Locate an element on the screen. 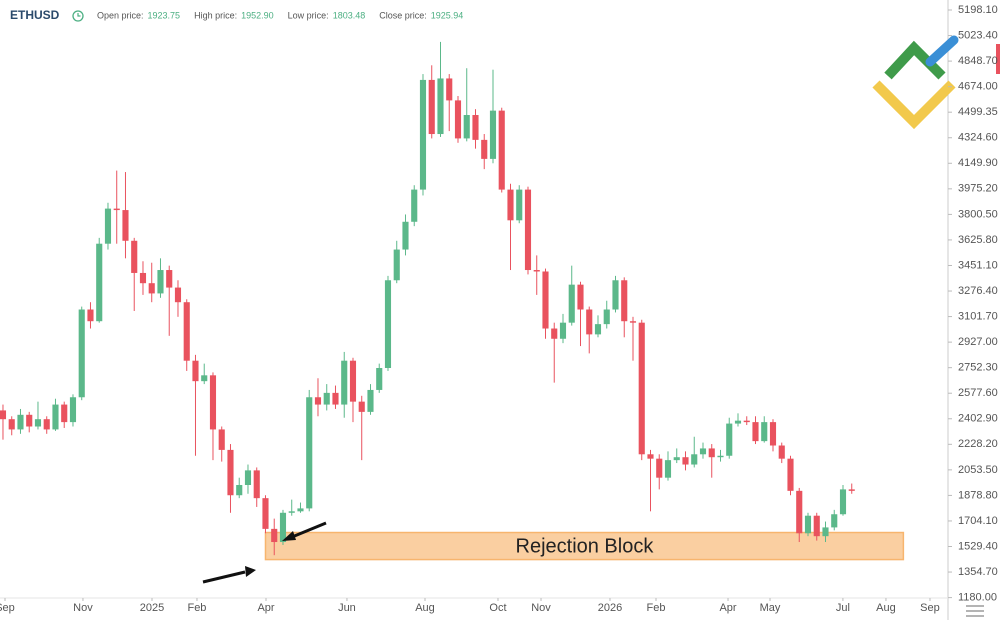  clock-hand is located at coordinates (79, 15).